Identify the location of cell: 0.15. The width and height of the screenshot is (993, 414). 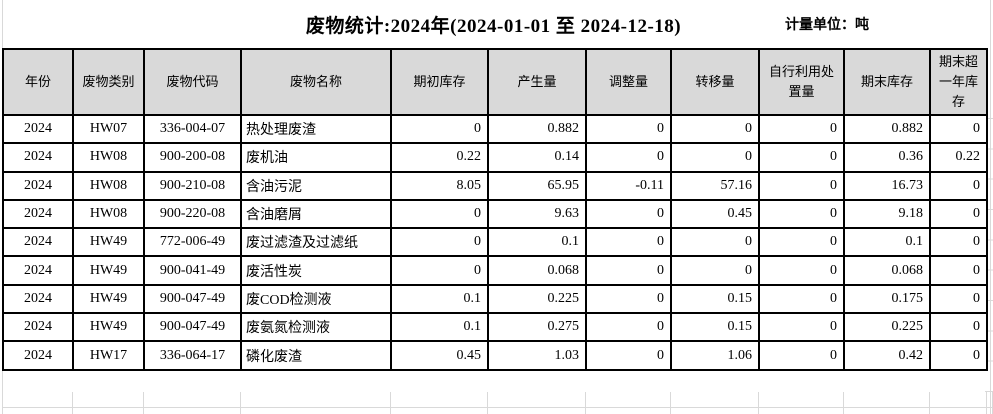
(715, 299).